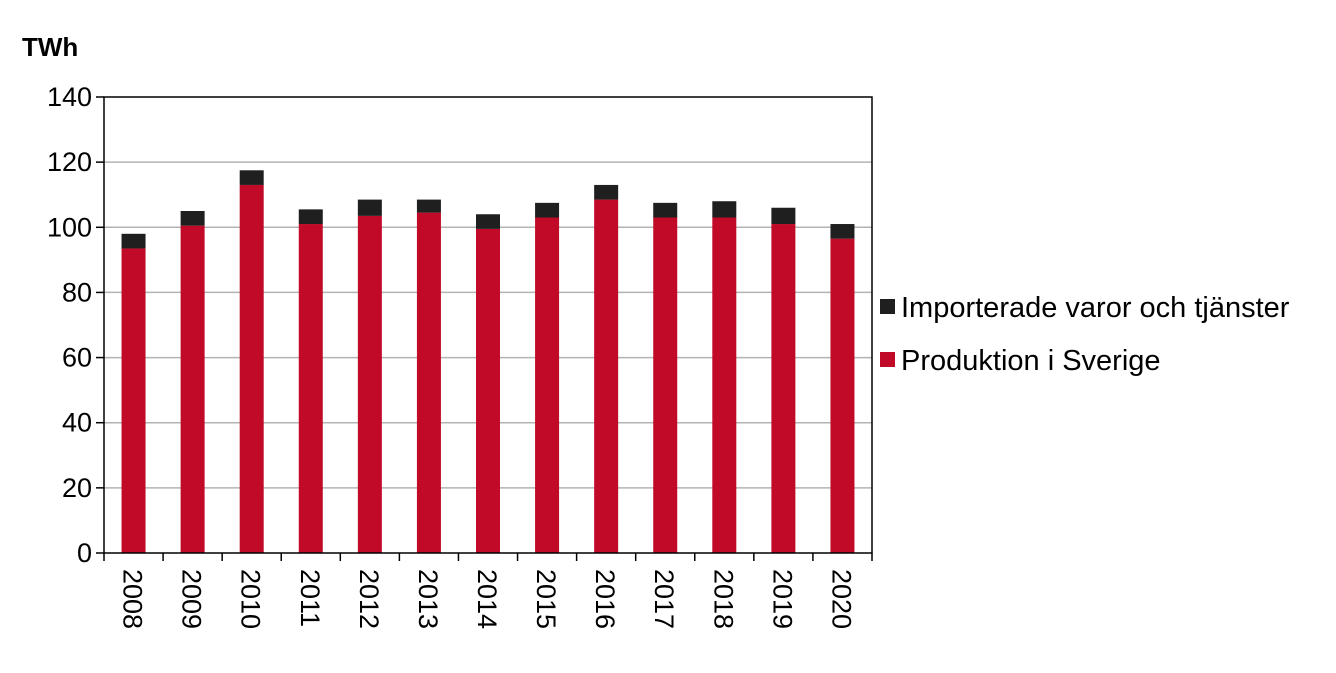 The width and height of the screenshot is (1336, 673). Describe the element at coordinates (723, 599) in the screenshot. I see `x-tick-label: 2018` at that location.